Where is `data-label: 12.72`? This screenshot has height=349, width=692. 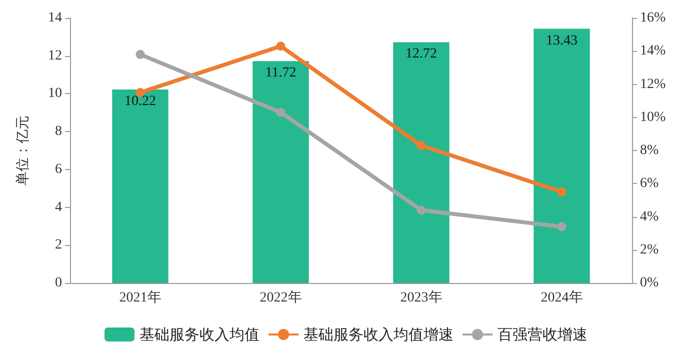
data-label: 12.72 is located at coordinates (421, 54).